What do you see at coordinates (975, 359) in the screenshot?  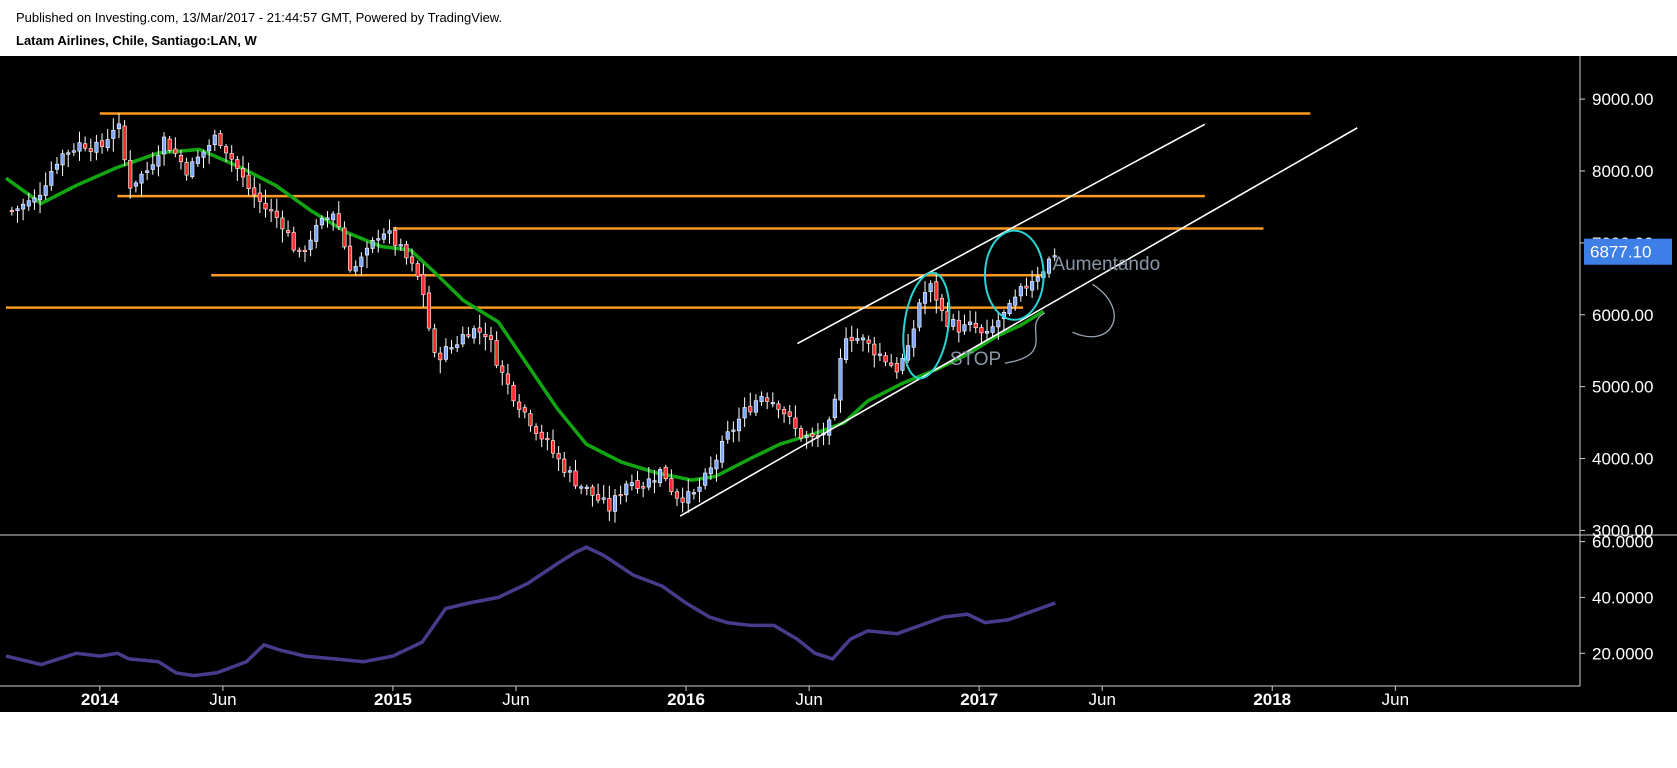 I see `annotation-1: STOP` at bounding box center [975, 359].